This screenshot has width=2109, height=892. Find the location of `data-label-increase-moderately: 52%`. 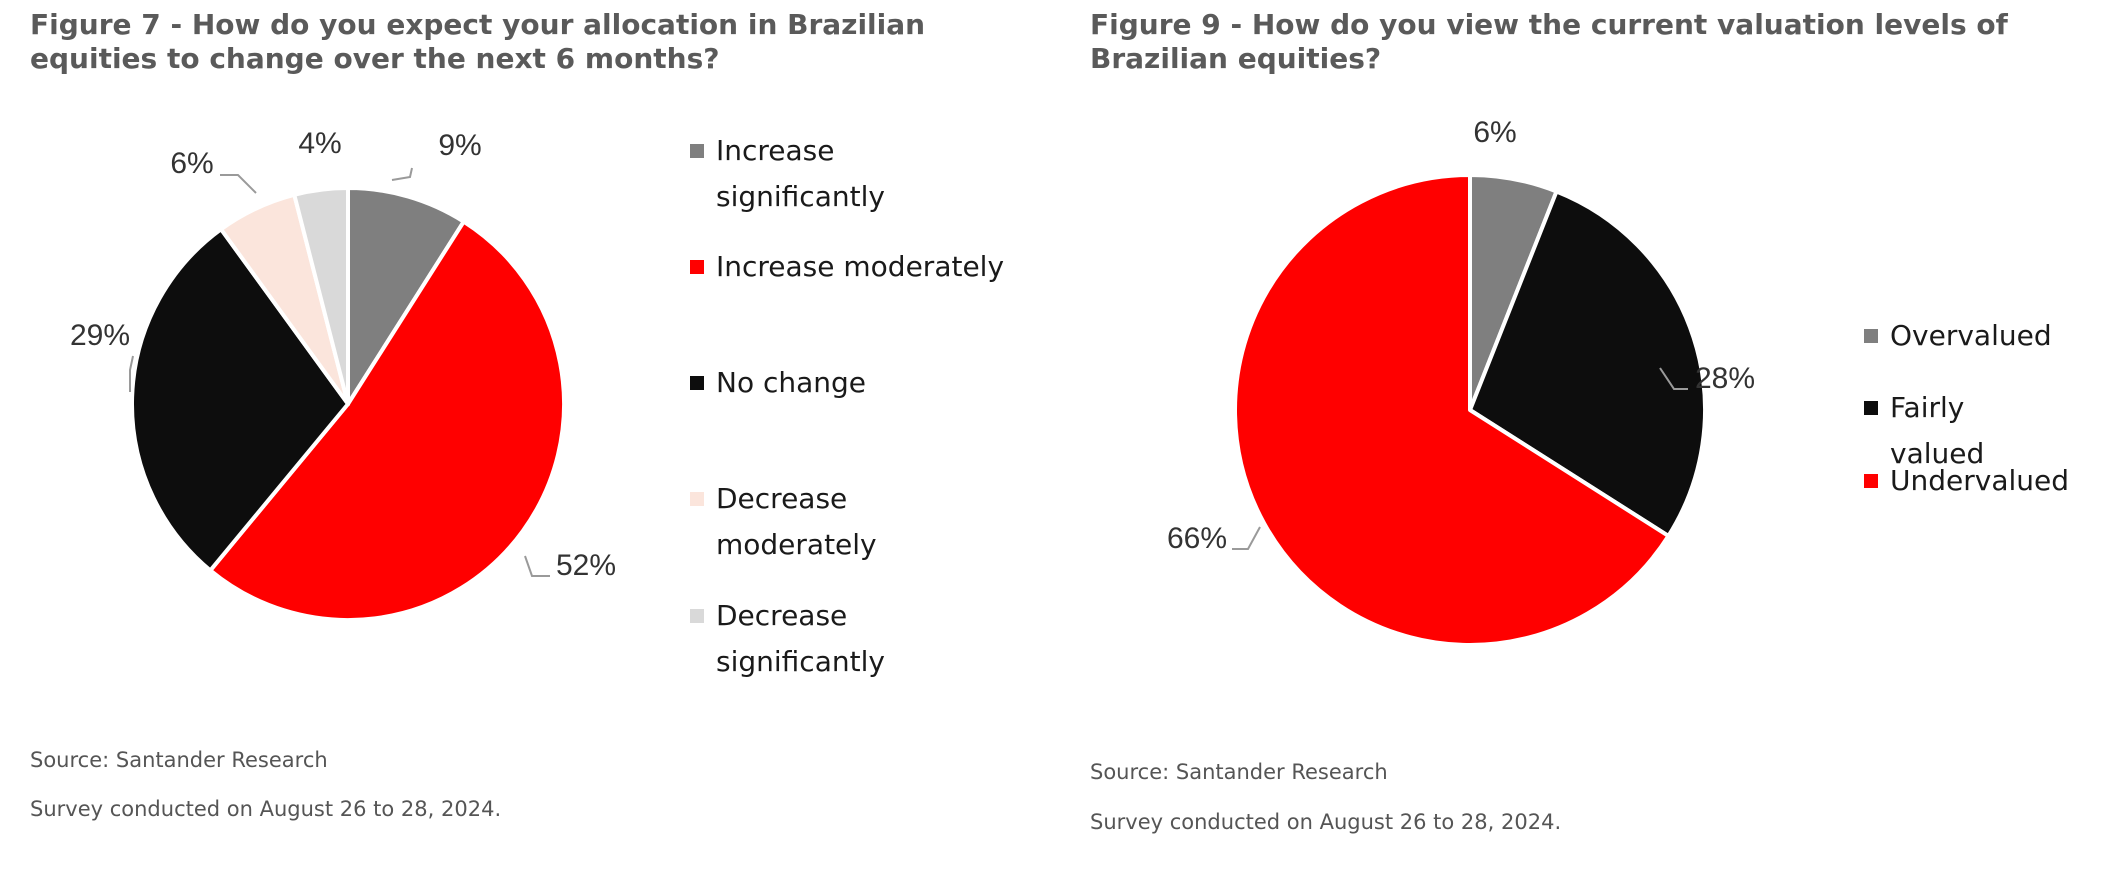

data-label-increase-moderately: 52% is located at coordinates (586, 565).